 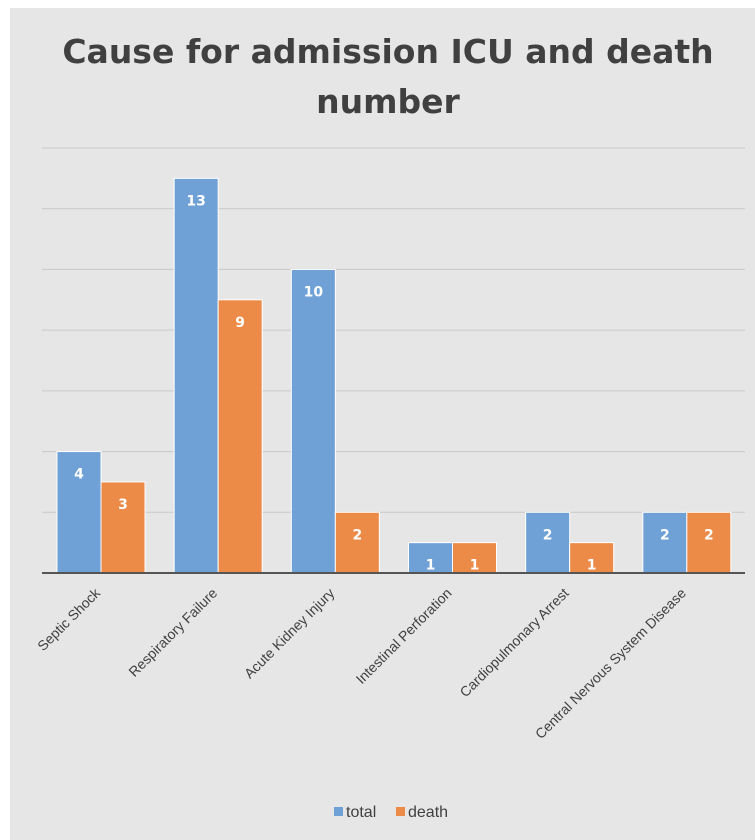 I want to click on legend-label-death: death, so click(x=428, y=812).